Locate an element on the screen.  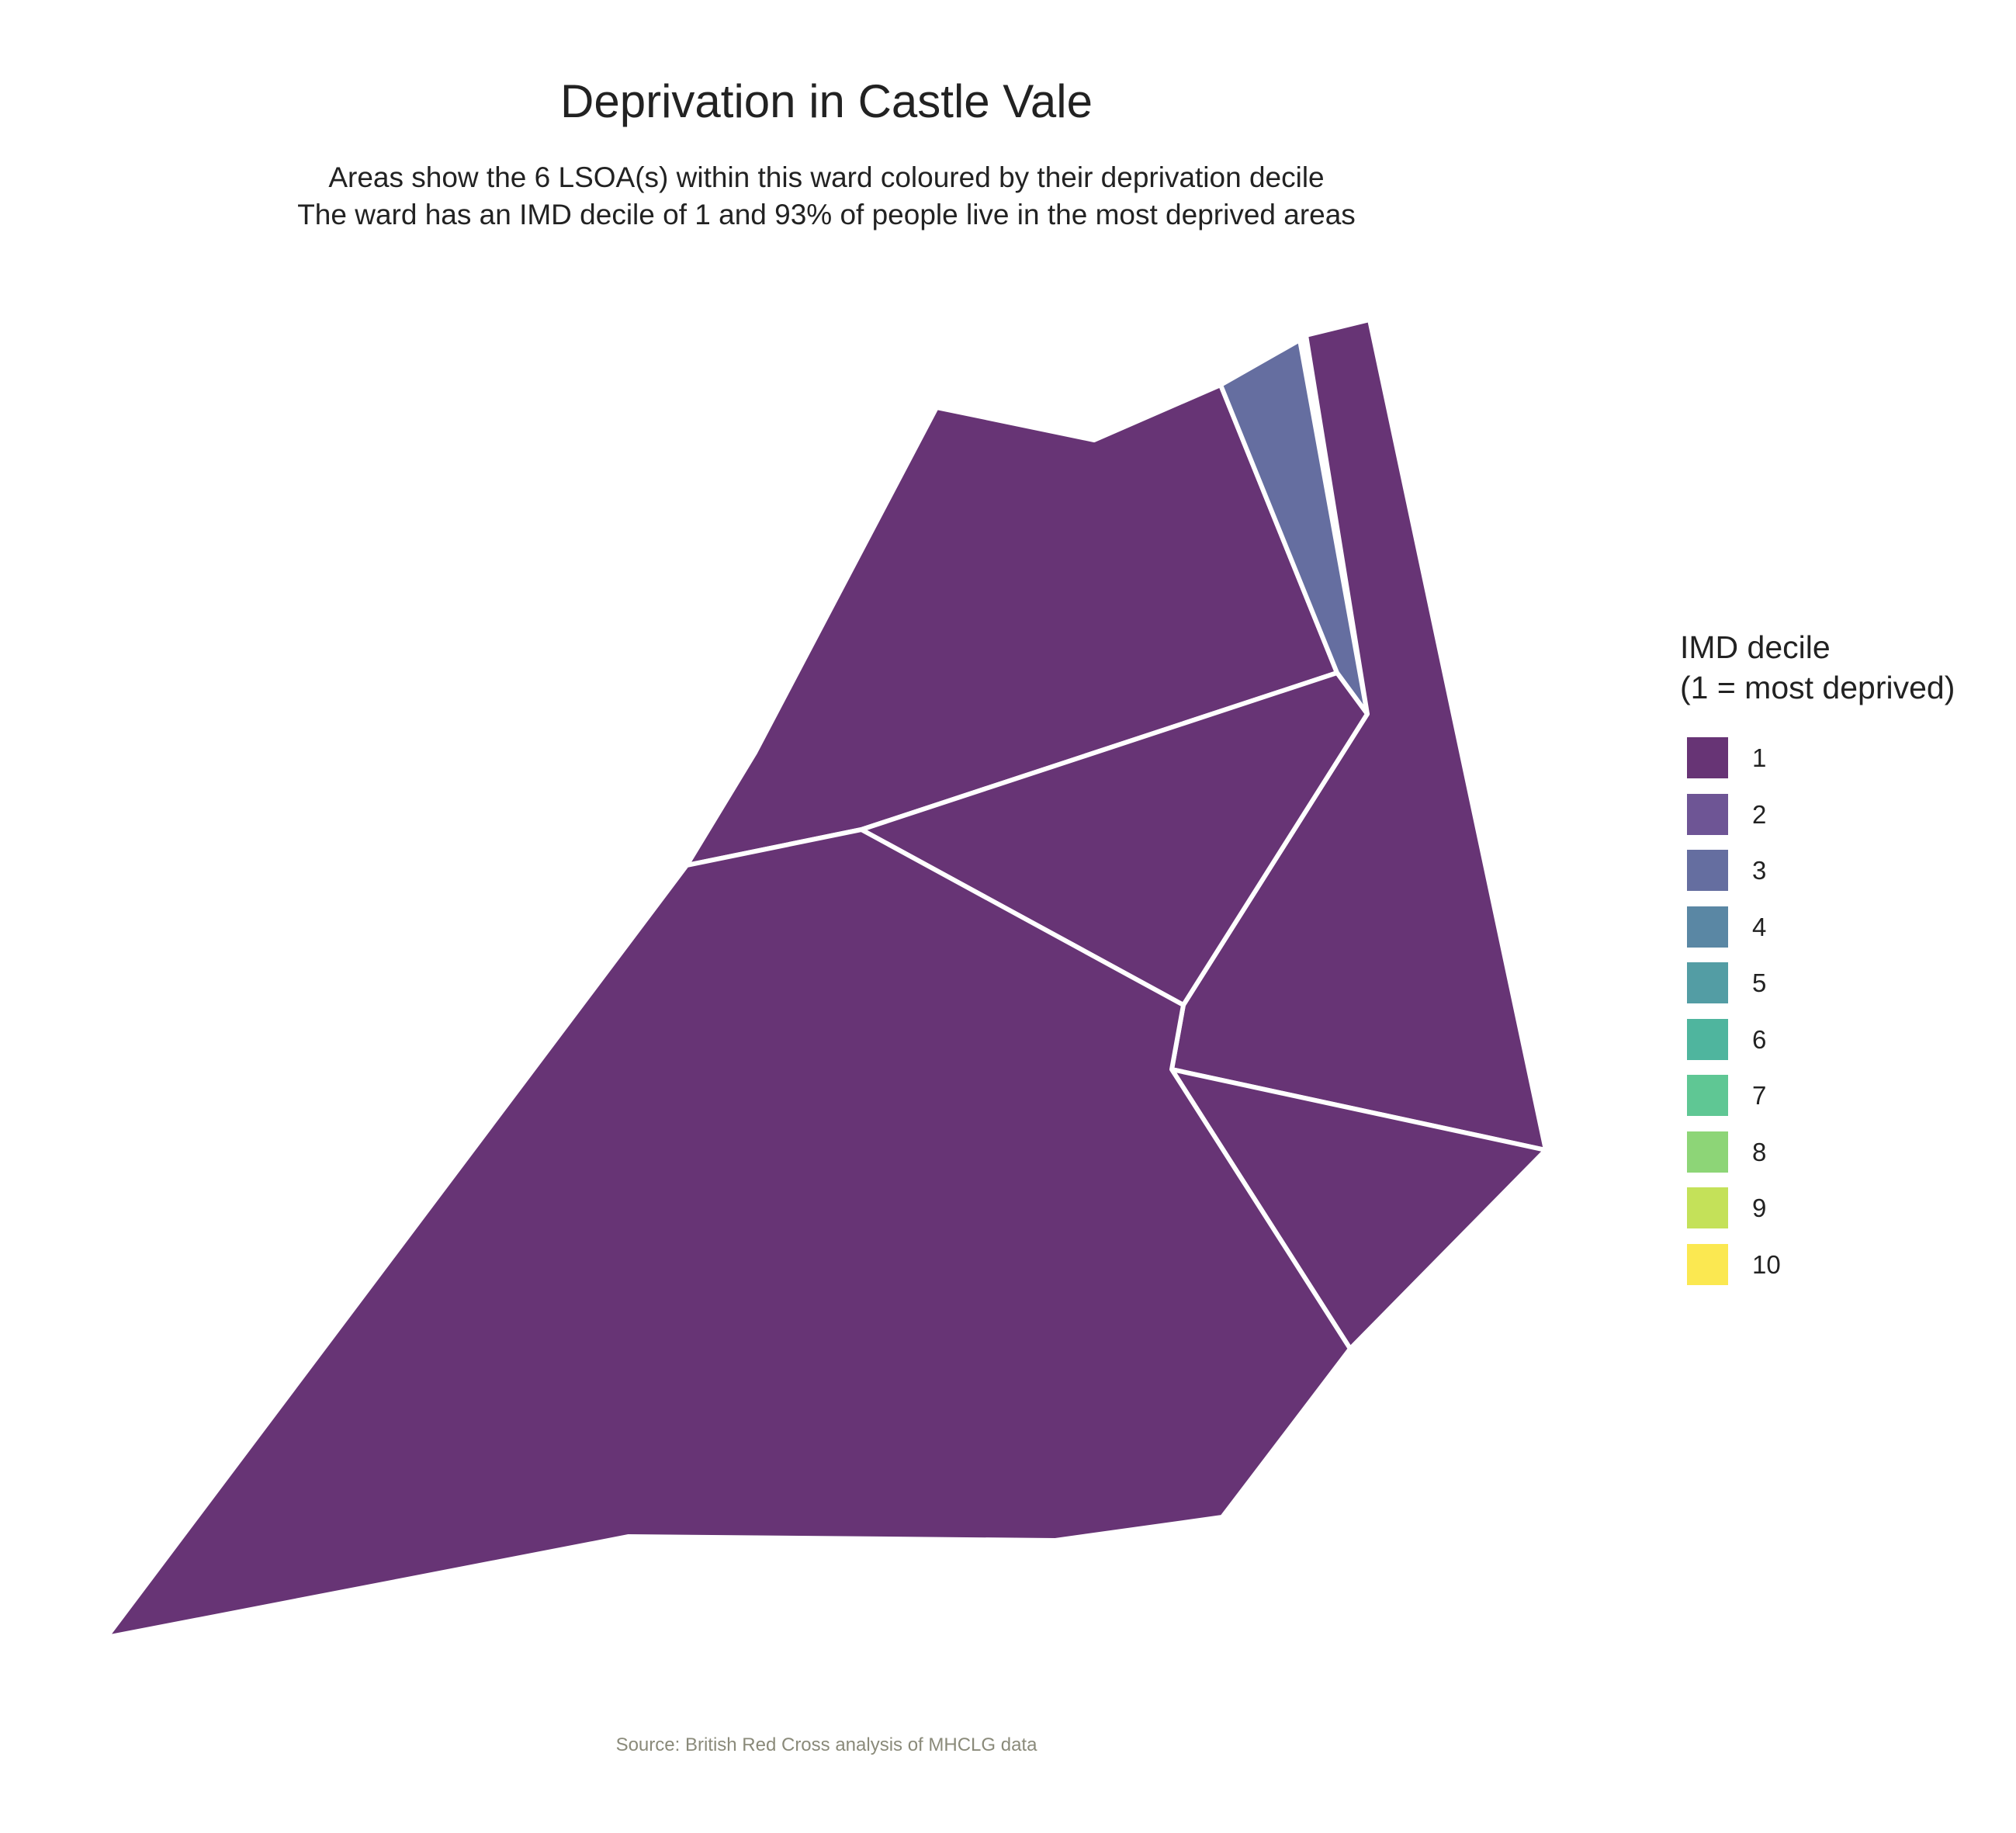
chart-title: Deprivation in Castle Vale is located at coordinates (827, 101).